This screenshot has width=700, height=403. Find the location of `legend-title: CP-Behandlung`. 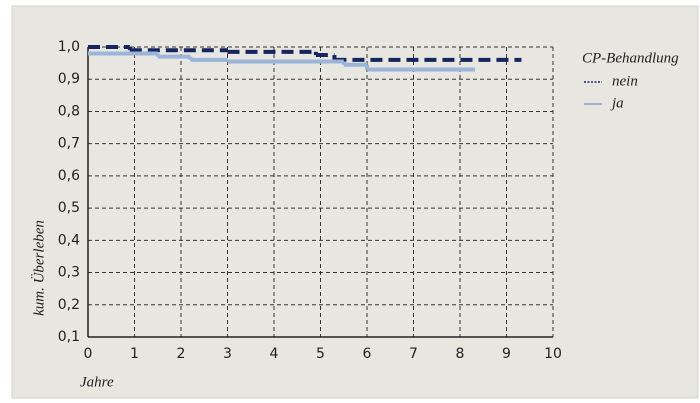

legend-title: CP-Behandlung is located at coordinates (630, 58).